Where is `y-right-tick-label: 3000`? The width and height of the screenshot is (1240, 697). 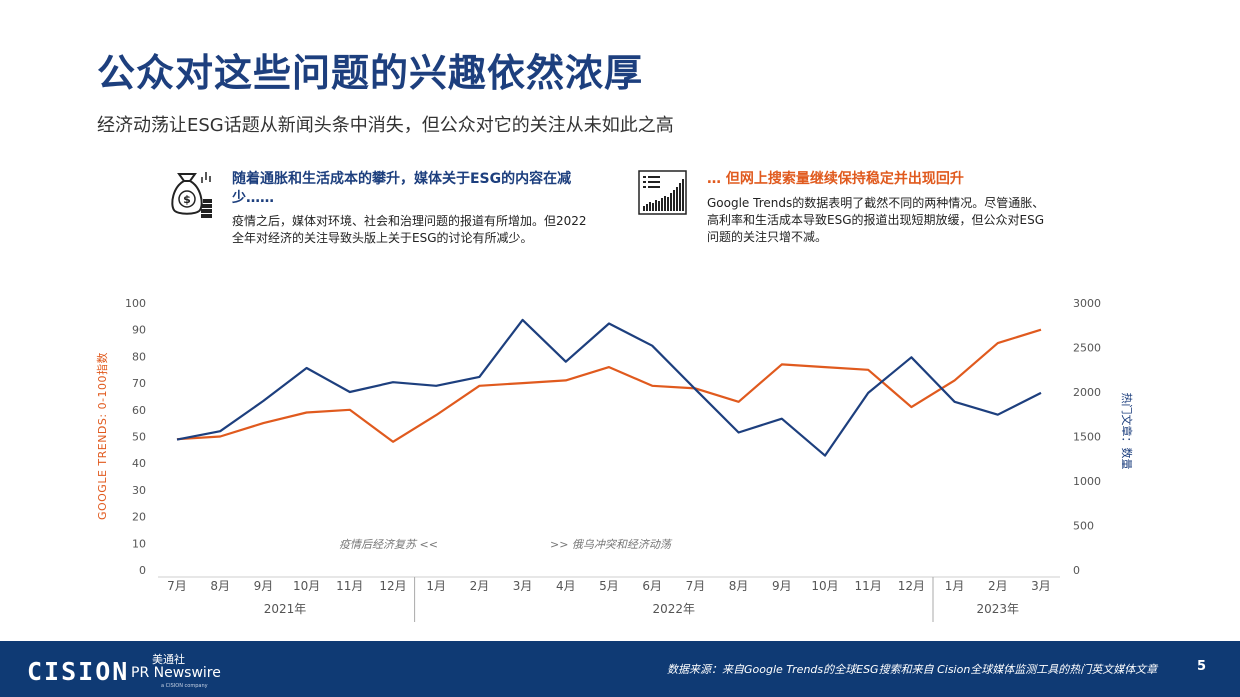
y-right-tick-label: 3000 is located at coordinates (1087, 303).